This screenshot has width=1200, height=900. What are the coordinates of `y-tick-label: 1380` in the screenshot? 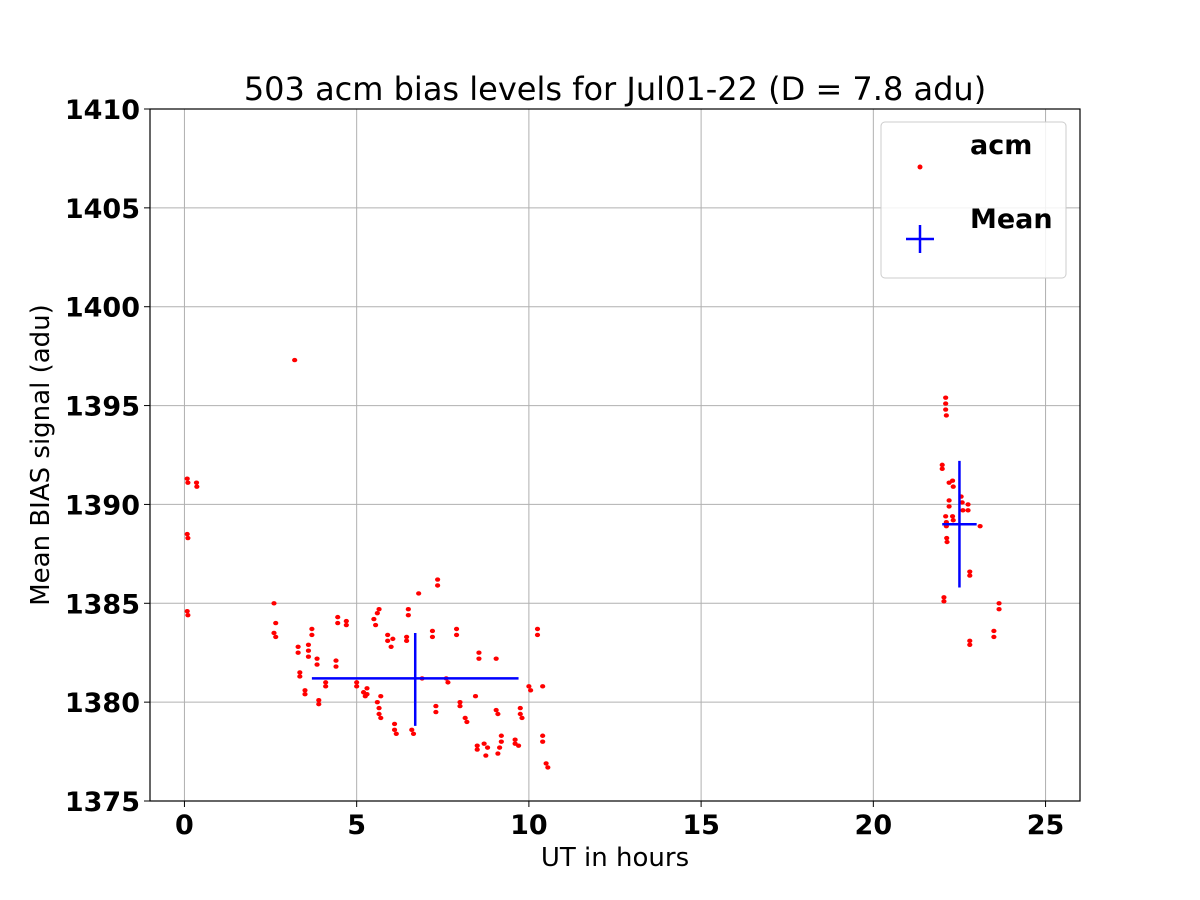 It's located at (102, 703).